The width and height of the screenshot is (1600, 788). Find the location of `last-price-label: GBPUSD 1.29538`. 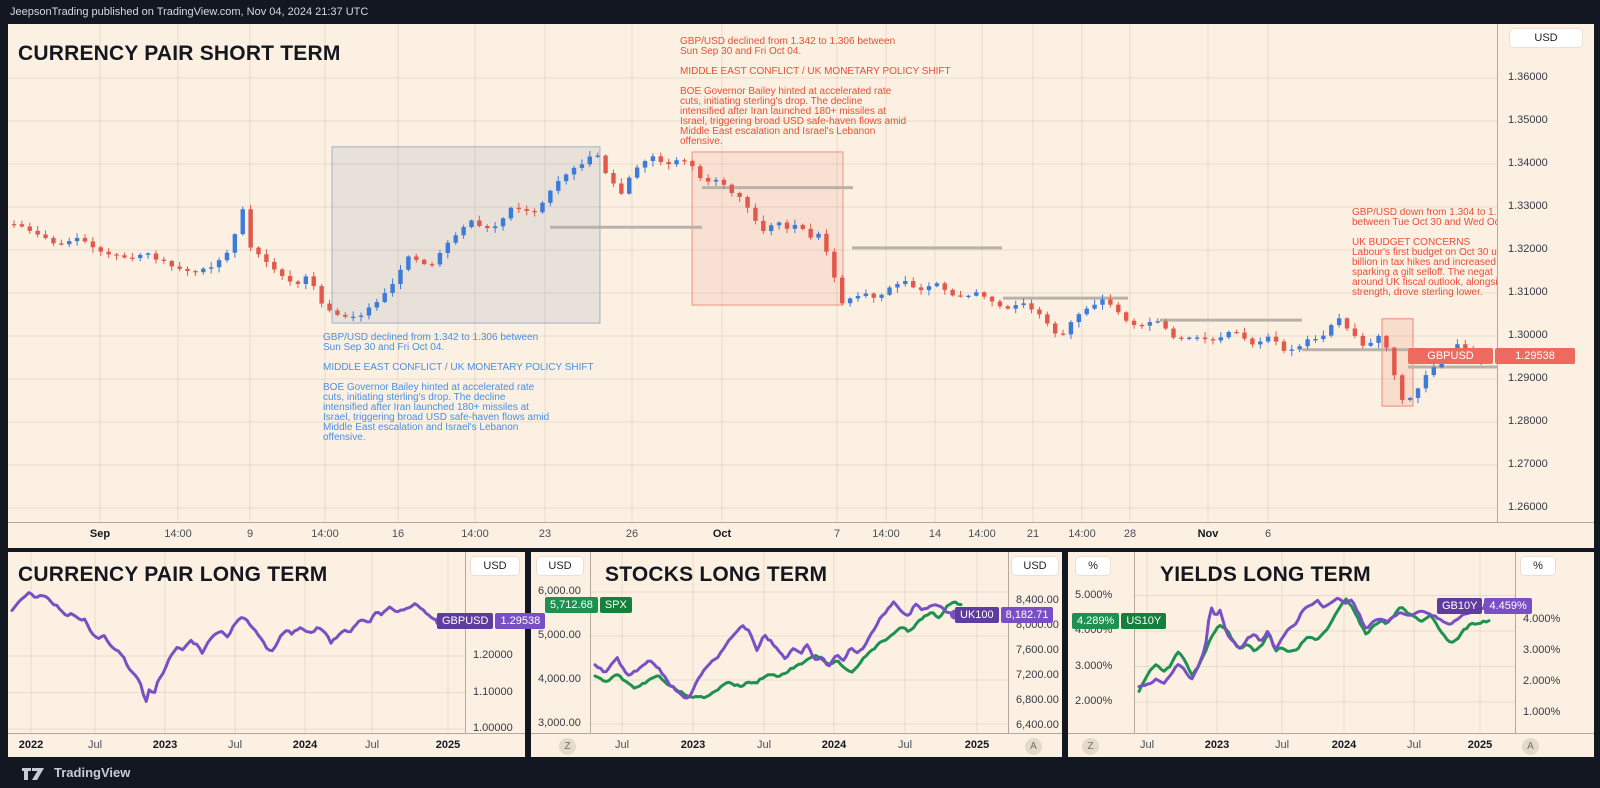

last-price-label: GBPUSD 1.29538 is located at coordinates (1491, 355).